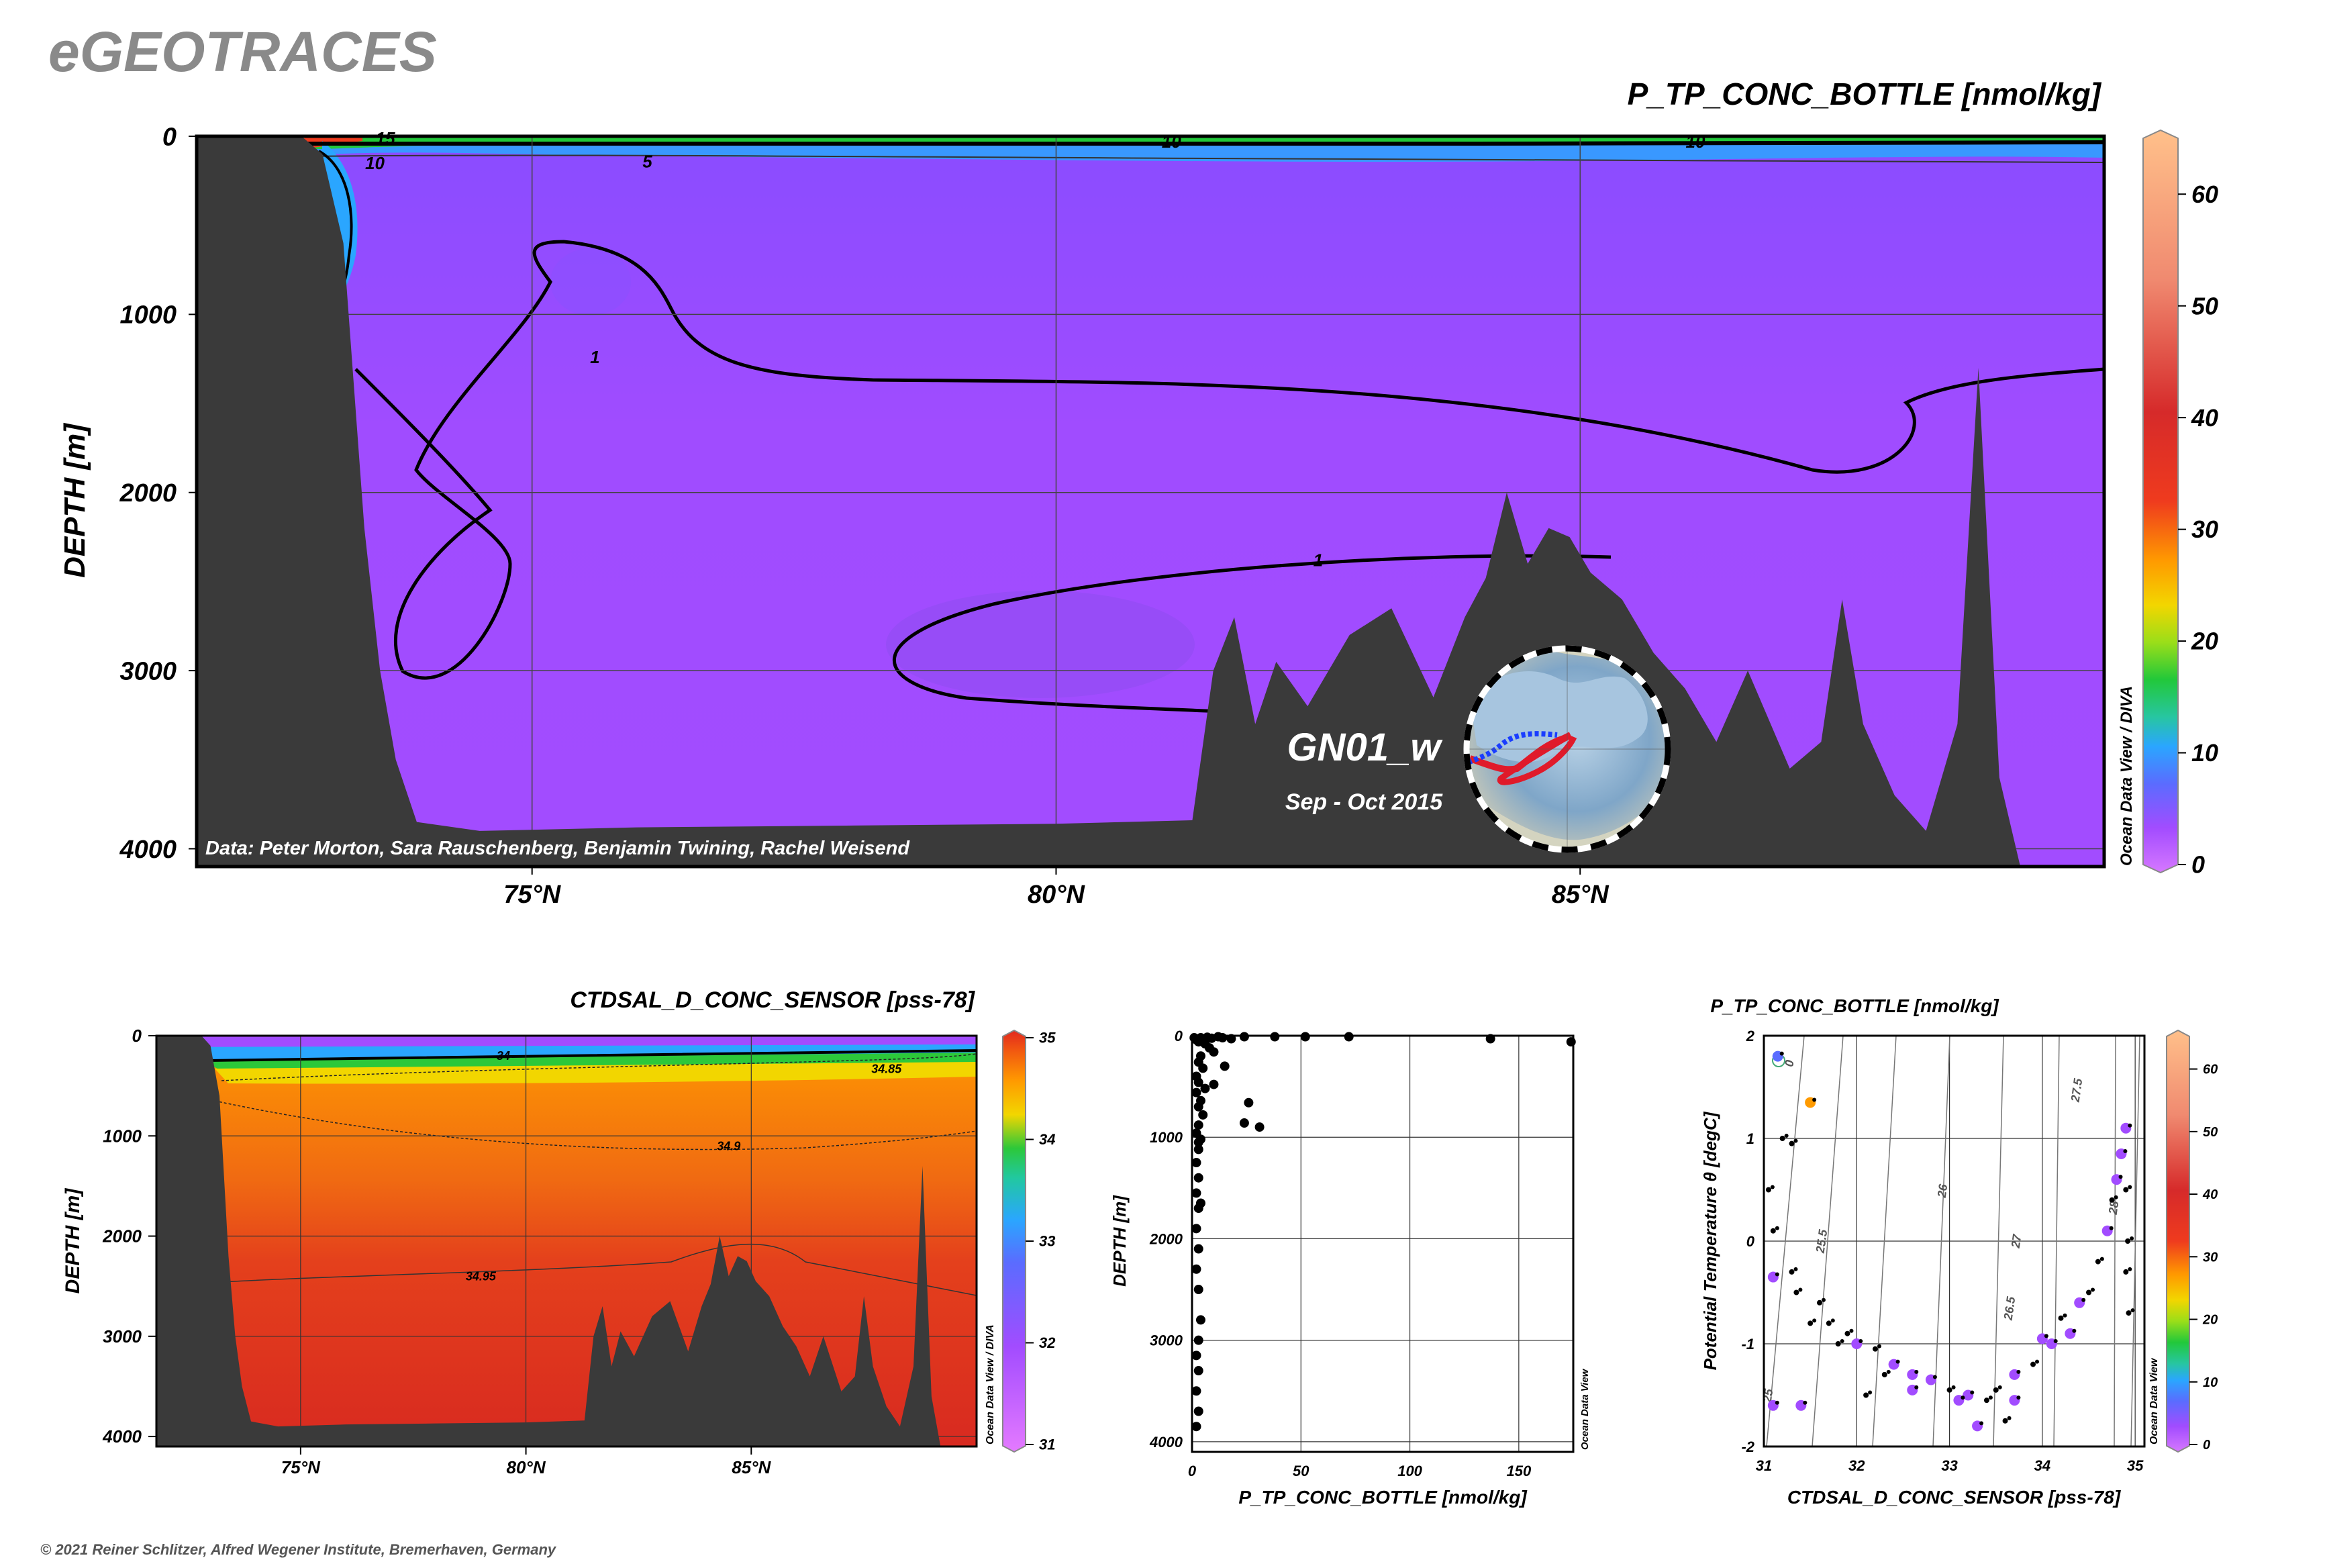 The height and width of the screenshot is (1568, 2327). Describe the element at coordinates (1750, 1036) in the screenshot. I see `y-tick-label: 2` at that location.